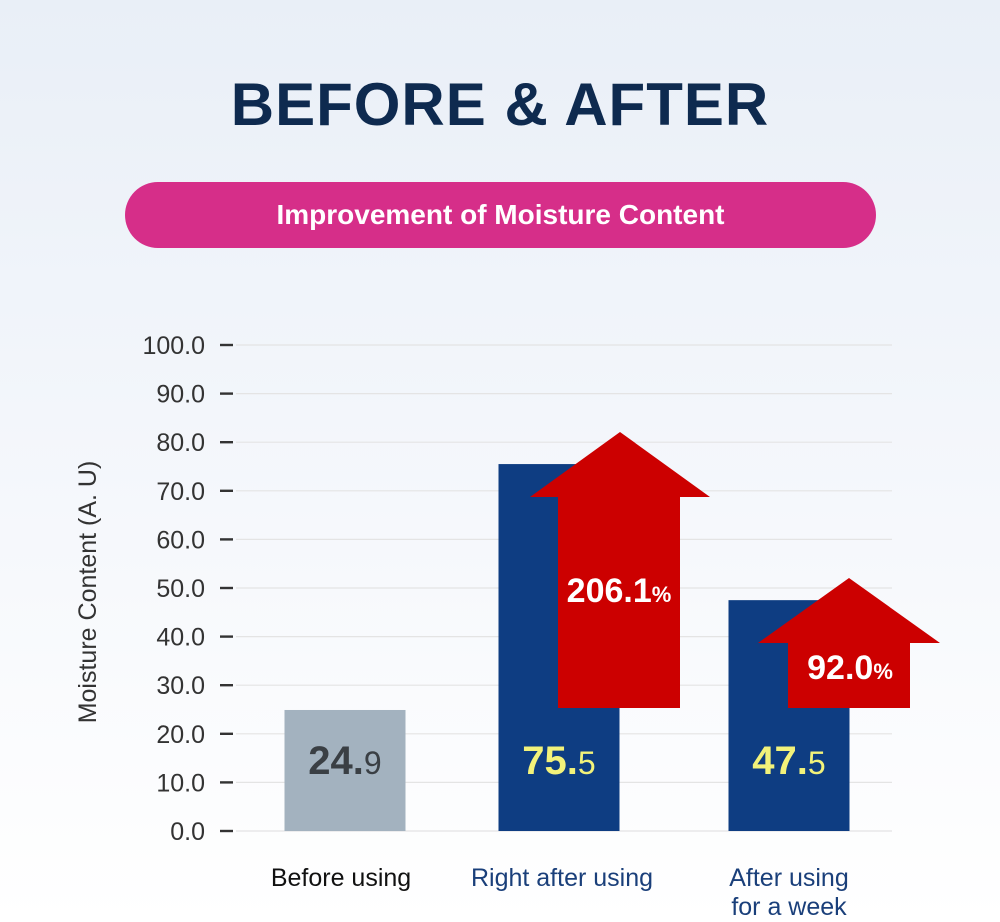 This screenshot has width=1000, height=922. I want to click on bar-value-integer: 47., so click(780, 761).